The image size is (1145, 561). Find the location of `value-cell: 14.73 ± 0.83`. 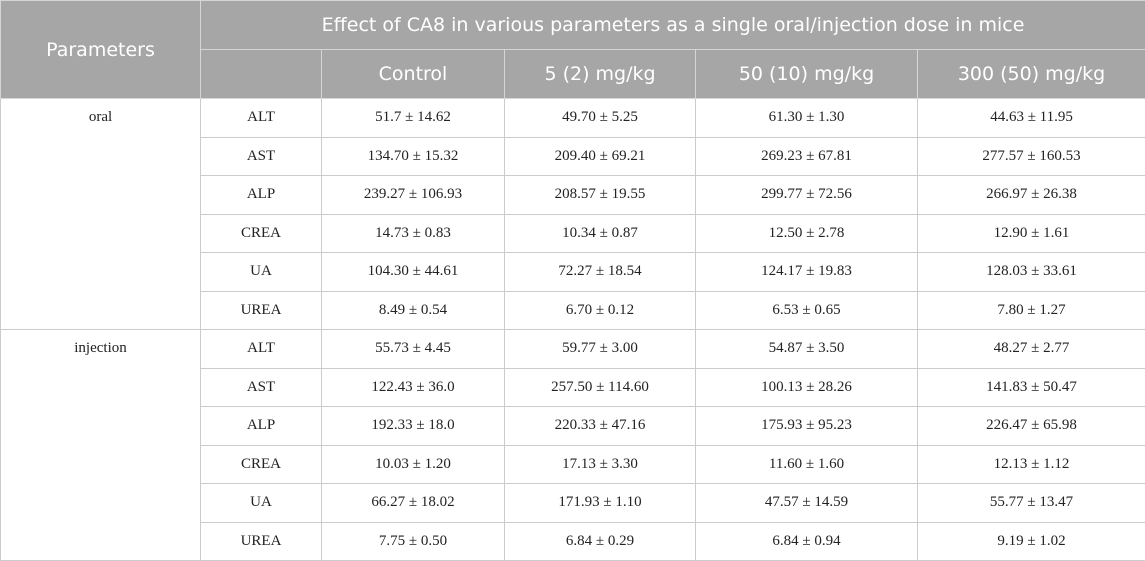

value-cell: 14.73 ± 0.83 is located at coordinates (413, 233).